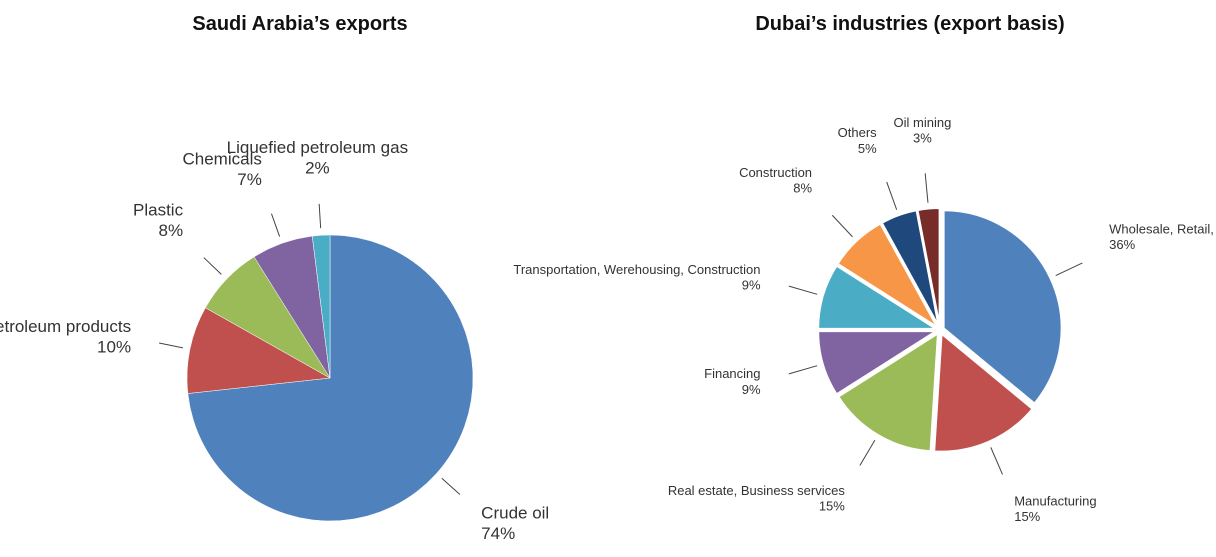 The image size is (1216, 557). What do you see at coordinates (65, 326) in the screenshot?
I see `slice-label: Petroleum products` at bounding box center [65, 326].